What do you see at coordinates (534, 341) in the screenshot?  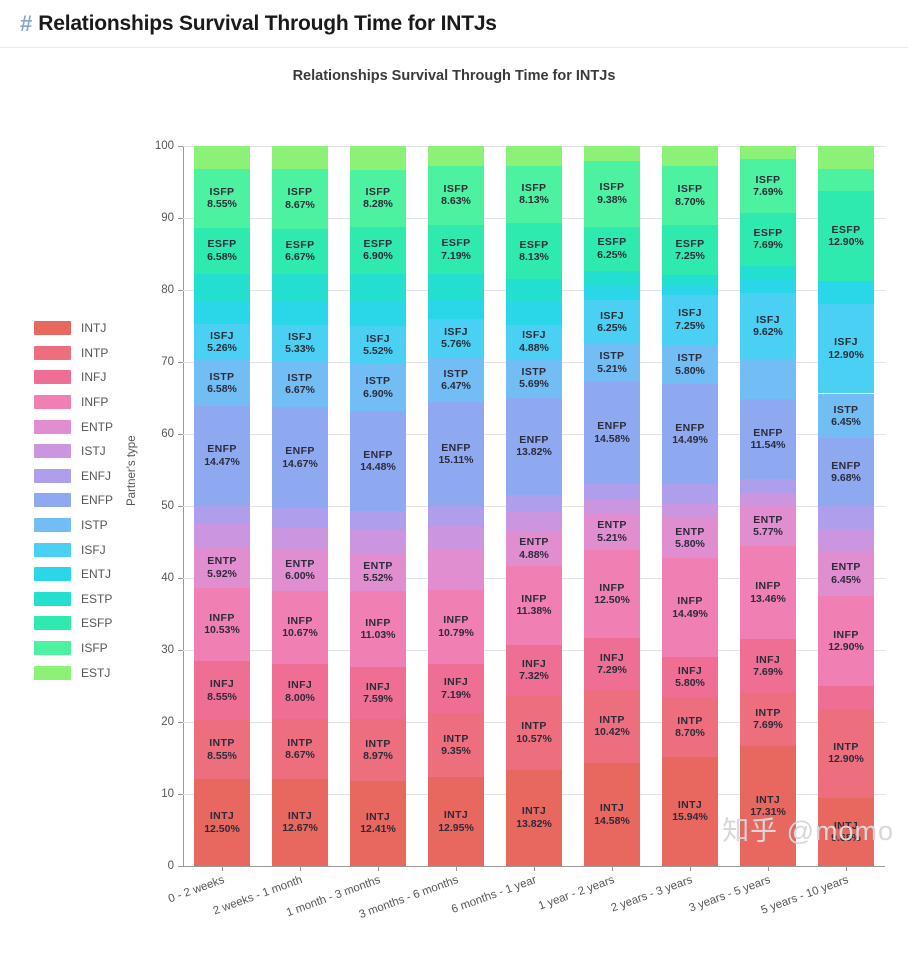 I see `bar-segment: ISFJ 4.88%` at bounding box center [534, 341].